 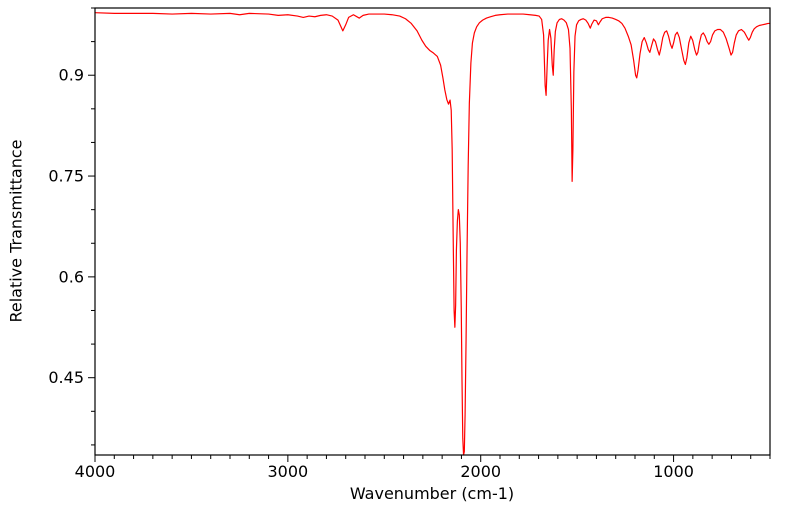 What do you see at coordinates (432, 493) in the screenshot?
I see `x-axis-label: Wavenumber (cm-1)` at bounding box center [432, 493].